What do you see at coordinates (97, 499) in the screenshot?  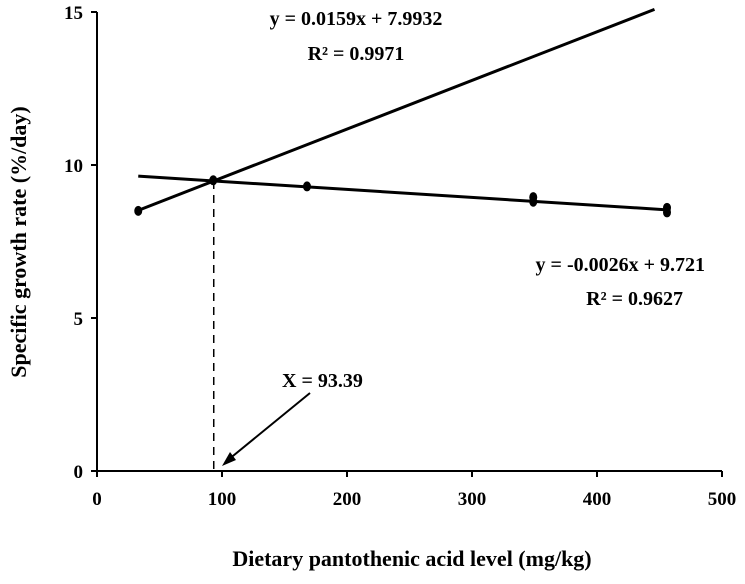 I see `x-tick-label: 0` at bounding box center [97, 499].